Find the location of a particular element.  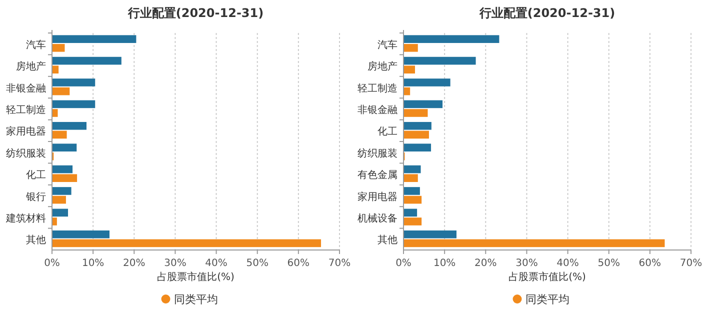

y-tick-label: 建筑材料 is located at coordinates (25, 218).